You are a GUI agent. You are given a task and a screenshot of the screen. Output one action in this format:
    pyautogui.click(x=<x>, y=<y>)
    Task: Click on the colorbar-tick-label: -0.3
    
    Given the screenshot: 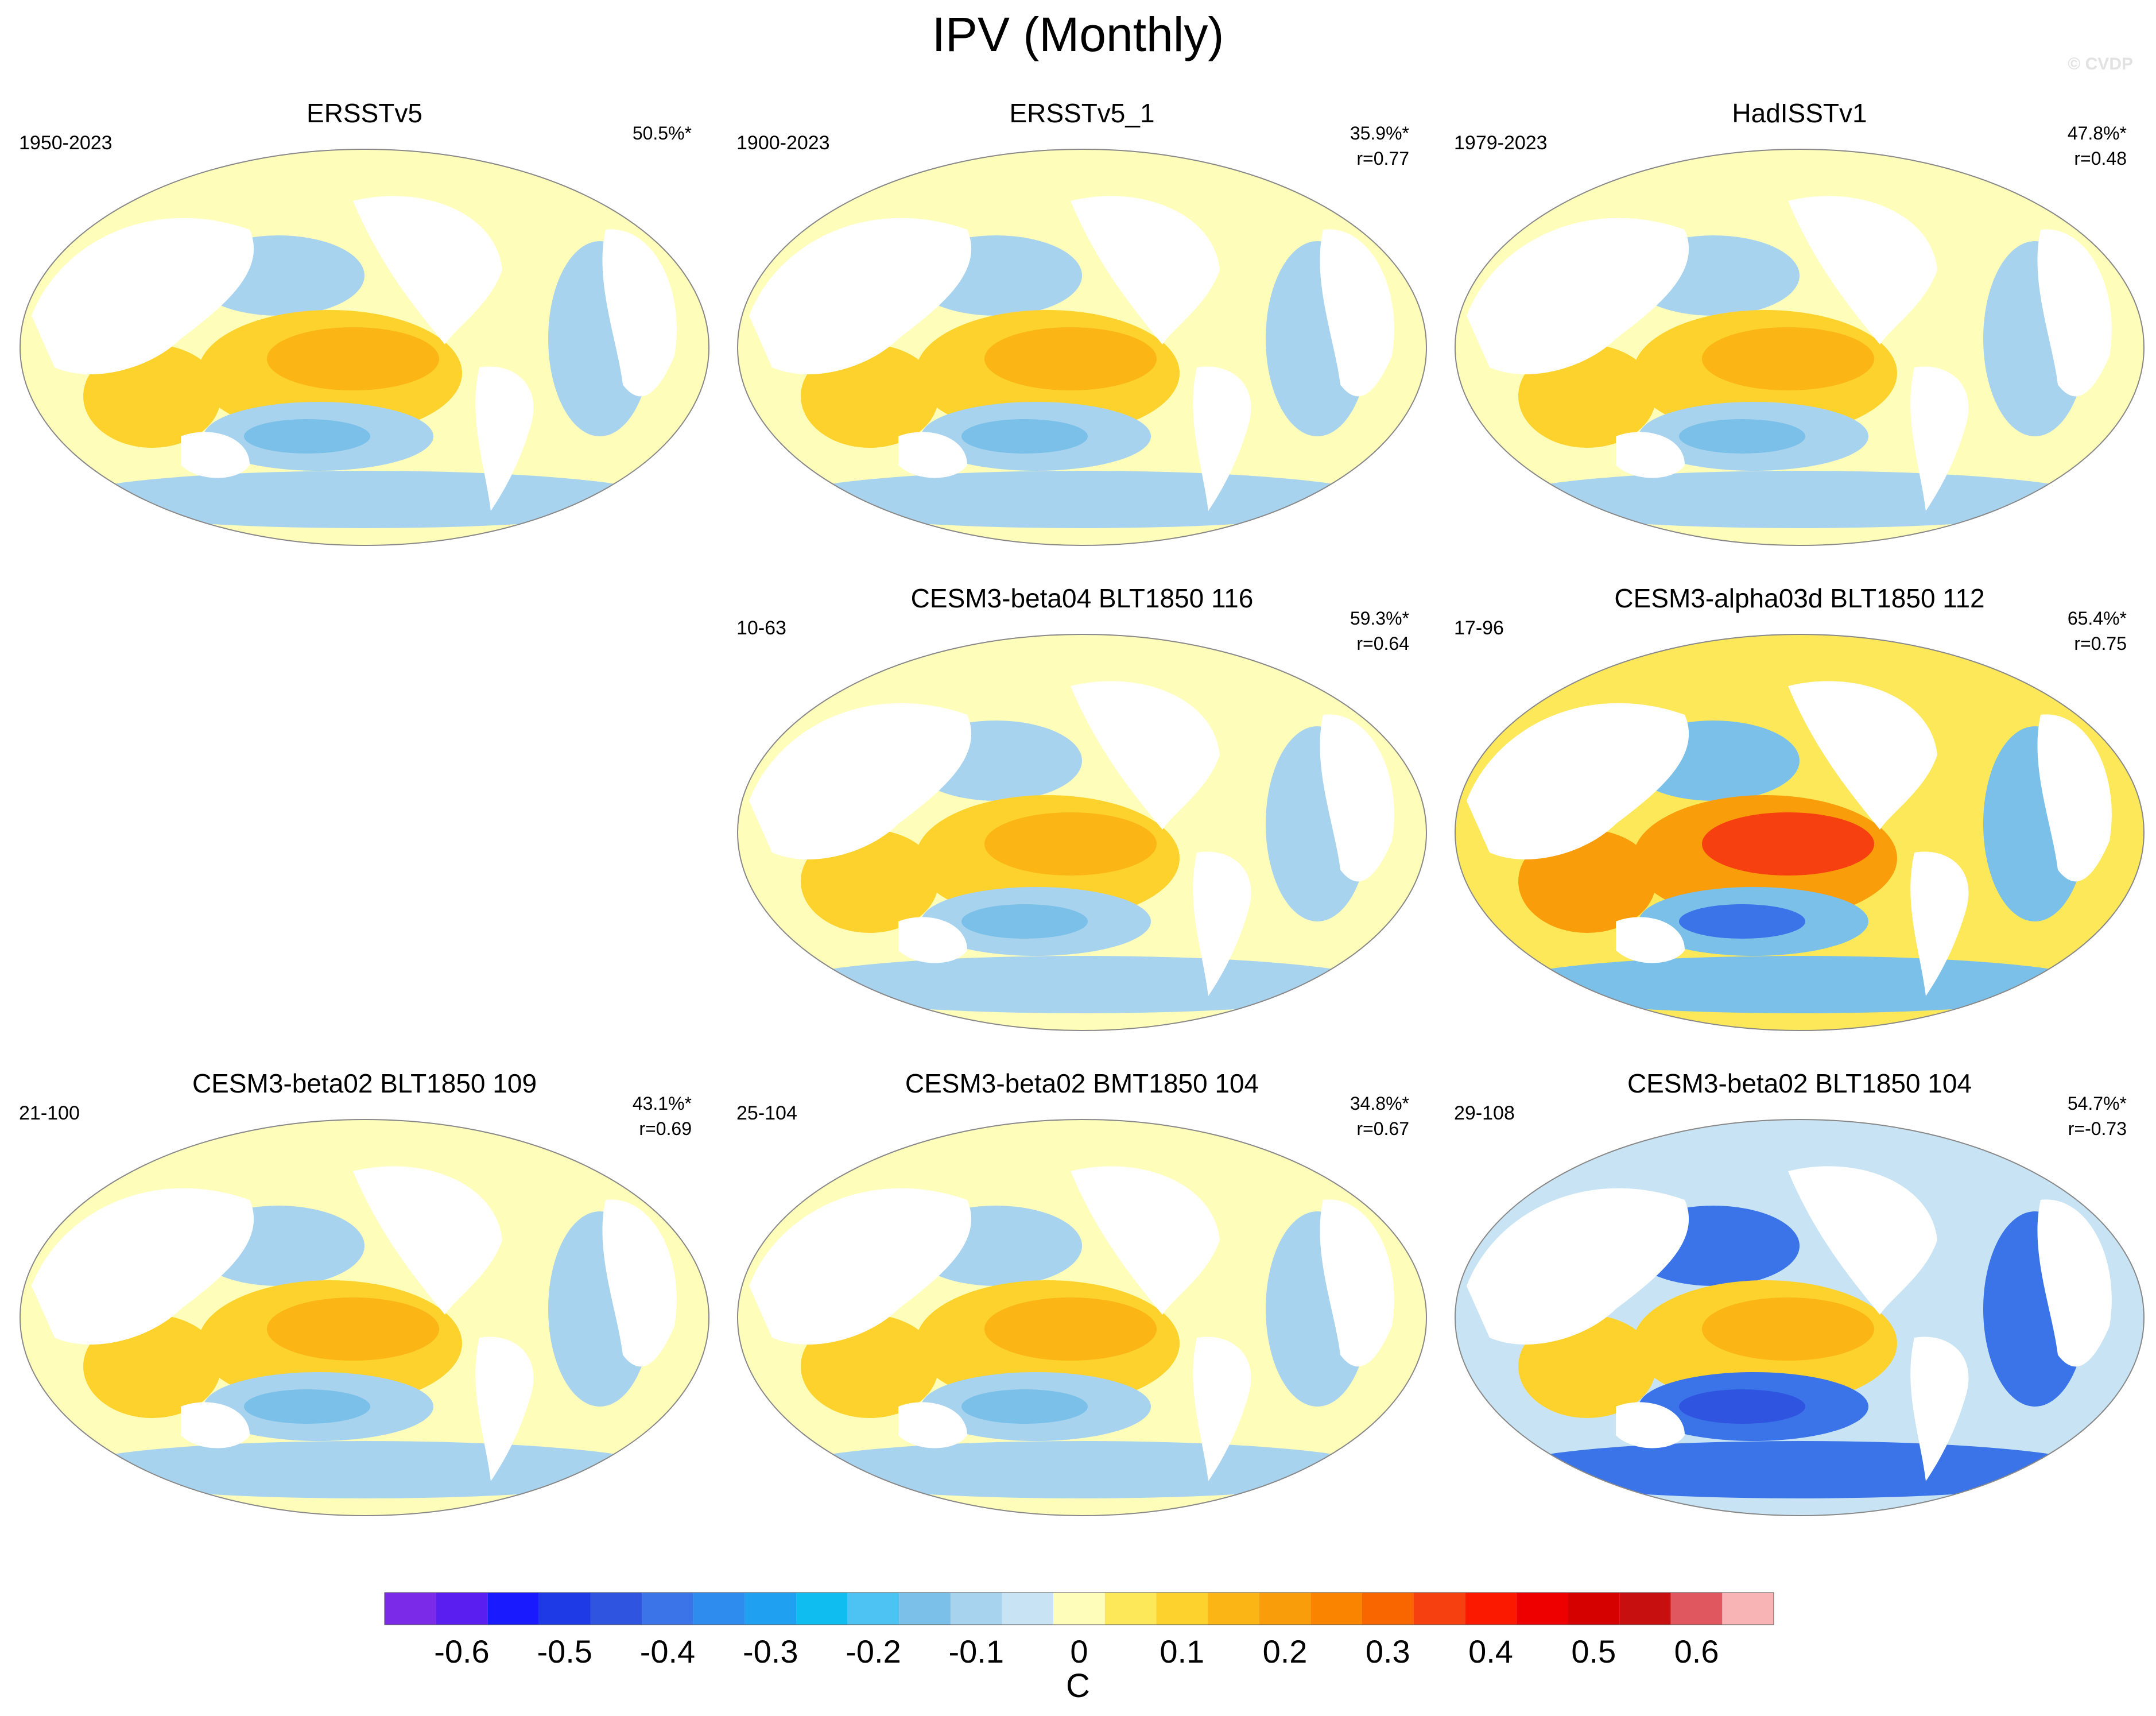 What is the action you would take?
    pyautogui.click(x=770, y=1651)
    